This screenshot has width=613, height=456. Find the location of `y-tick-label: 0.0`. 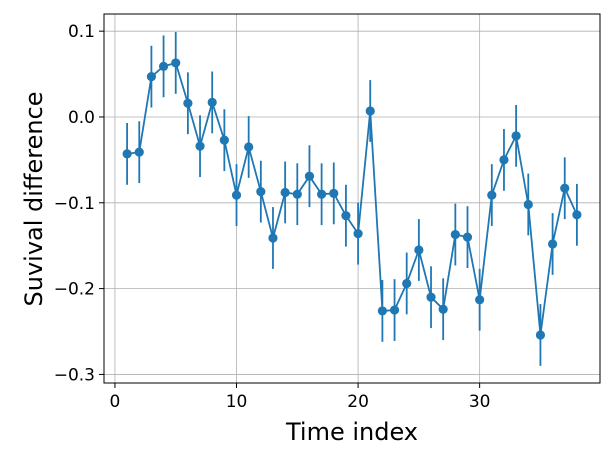

y-tick-label: 0.0 is located at coordinates (81, 118).